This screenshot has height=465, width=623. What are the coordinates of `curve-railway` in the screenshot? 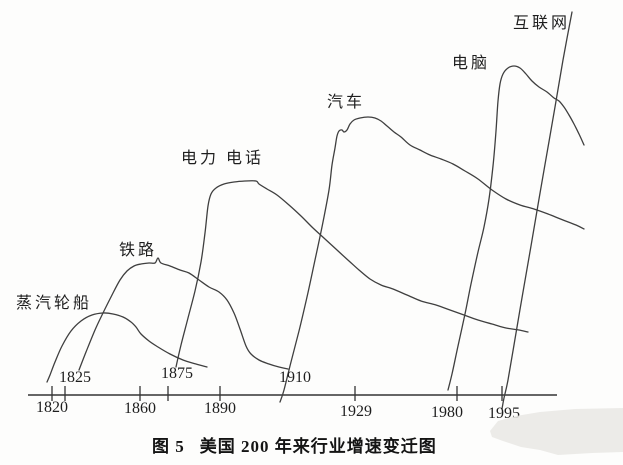 It's located at (183, 314).